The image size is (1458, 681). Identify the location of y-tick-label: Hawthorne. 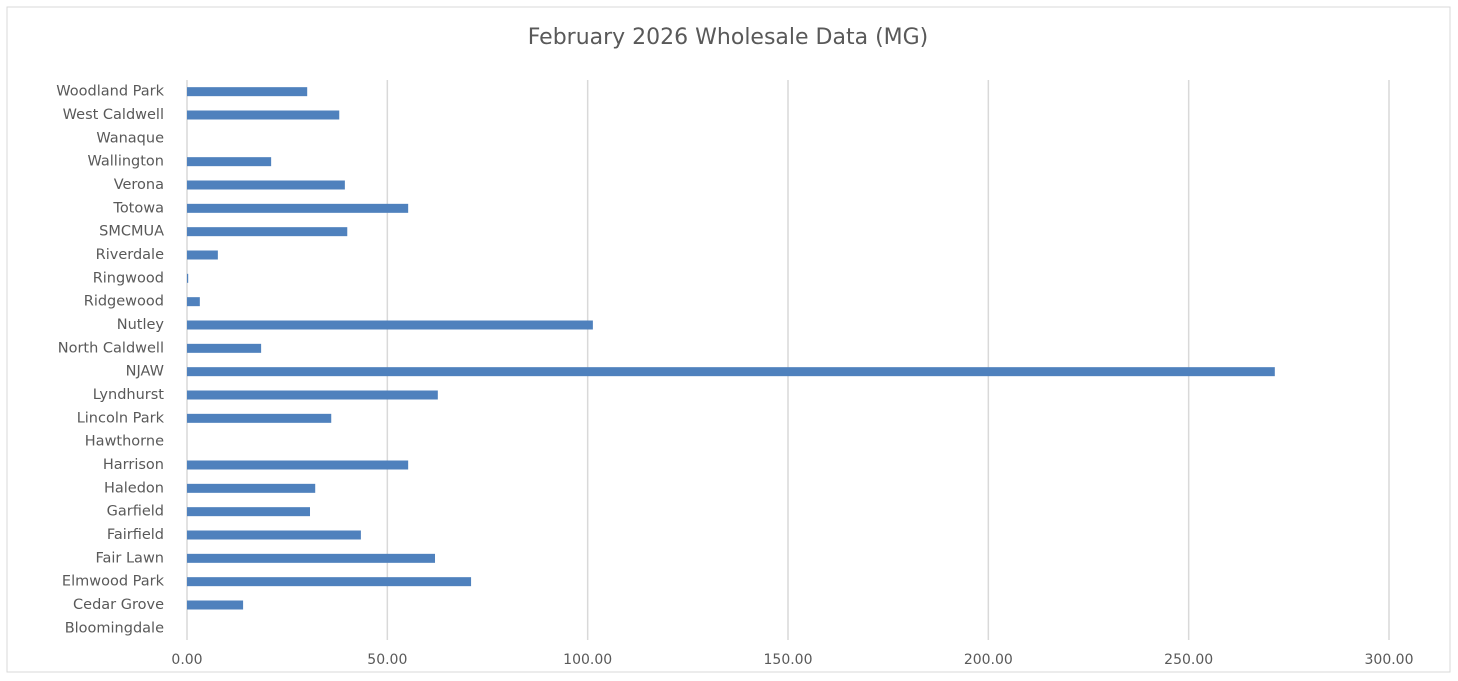
(124, 442).